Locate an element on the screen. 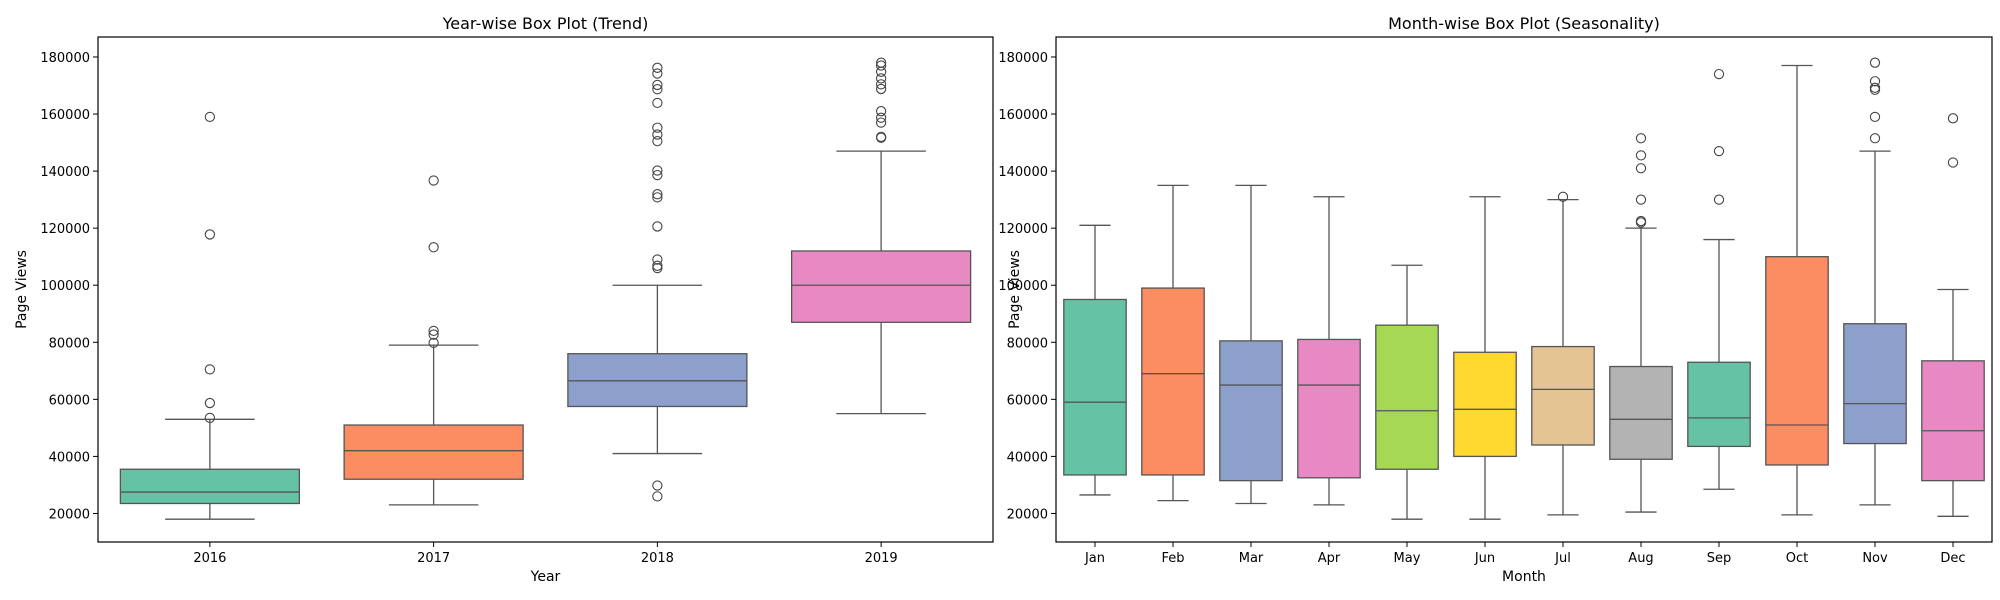  x-tick-label: 2016 is located at coordinates (209, 558).